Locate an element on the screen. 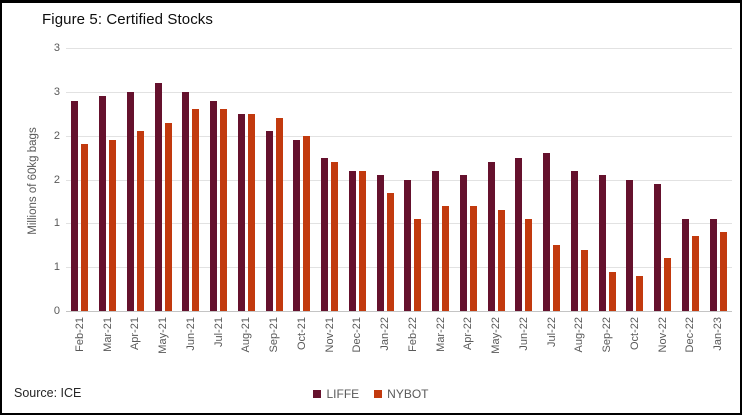  x-tick-cell: Jul-22 is located at coordinates (552, 344).